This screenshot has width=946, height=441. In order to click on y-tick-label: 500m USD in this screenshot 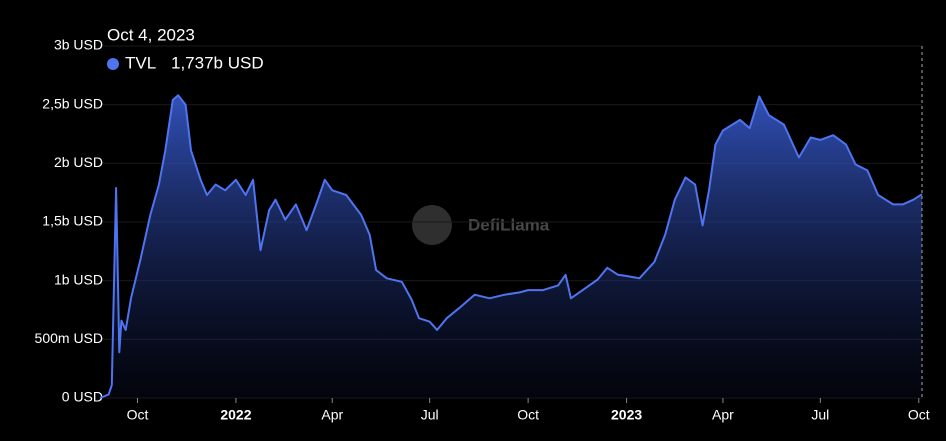, I will do `click(69, 338)`.